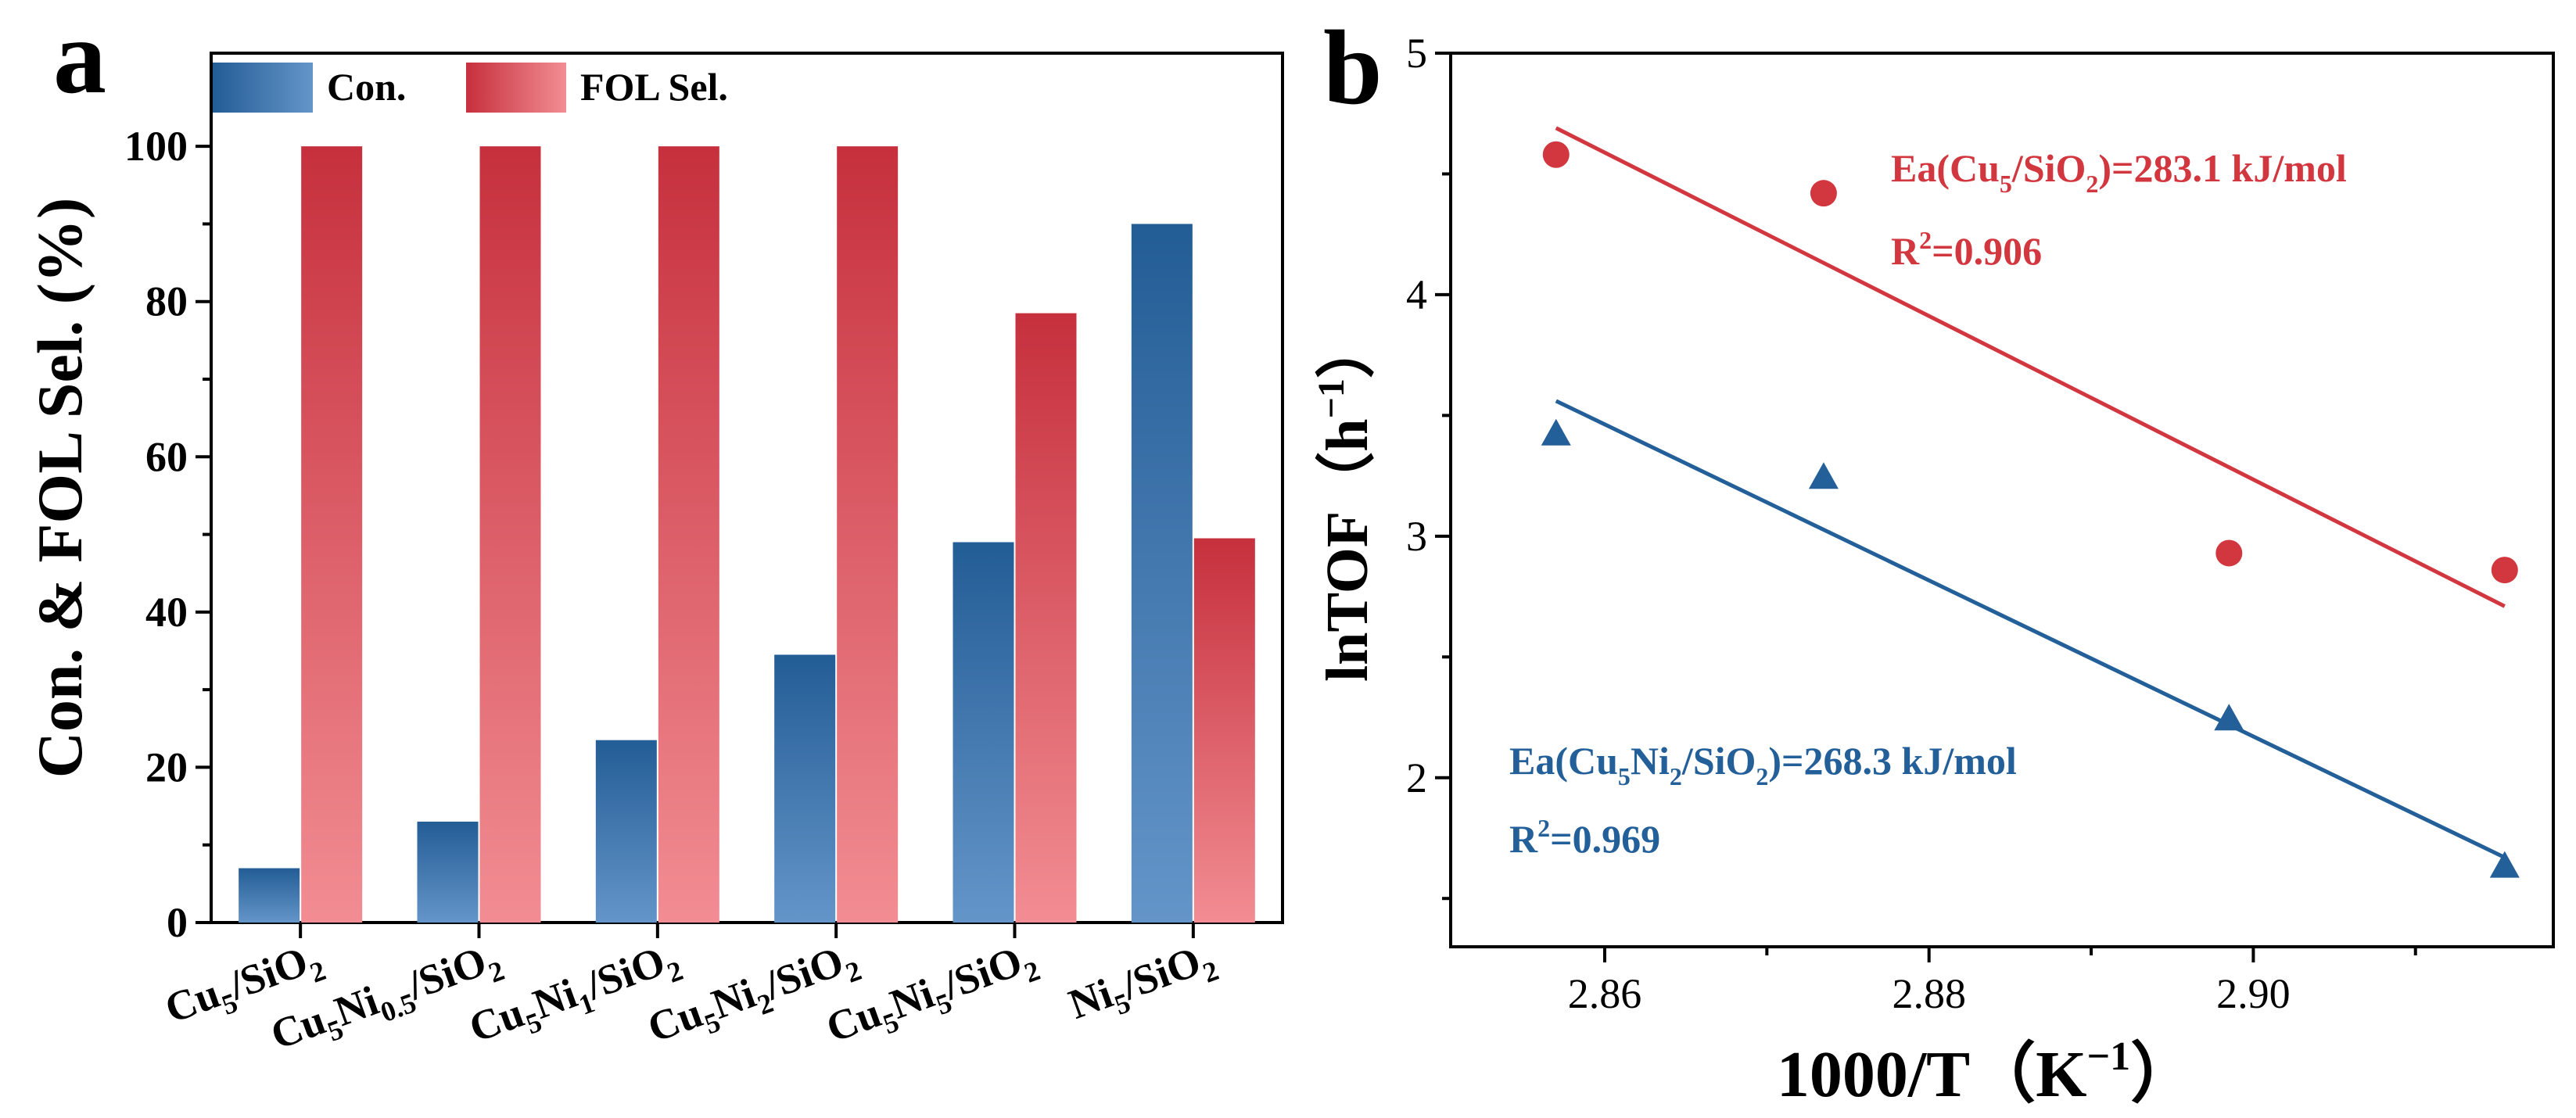 This screenshot has width=2576, height=1118. I want to click on annotation-ea-cu5ni2: Ea(Cu5Ni2/SiO2)=268.3 kJ/mol, so click(1763, 765).